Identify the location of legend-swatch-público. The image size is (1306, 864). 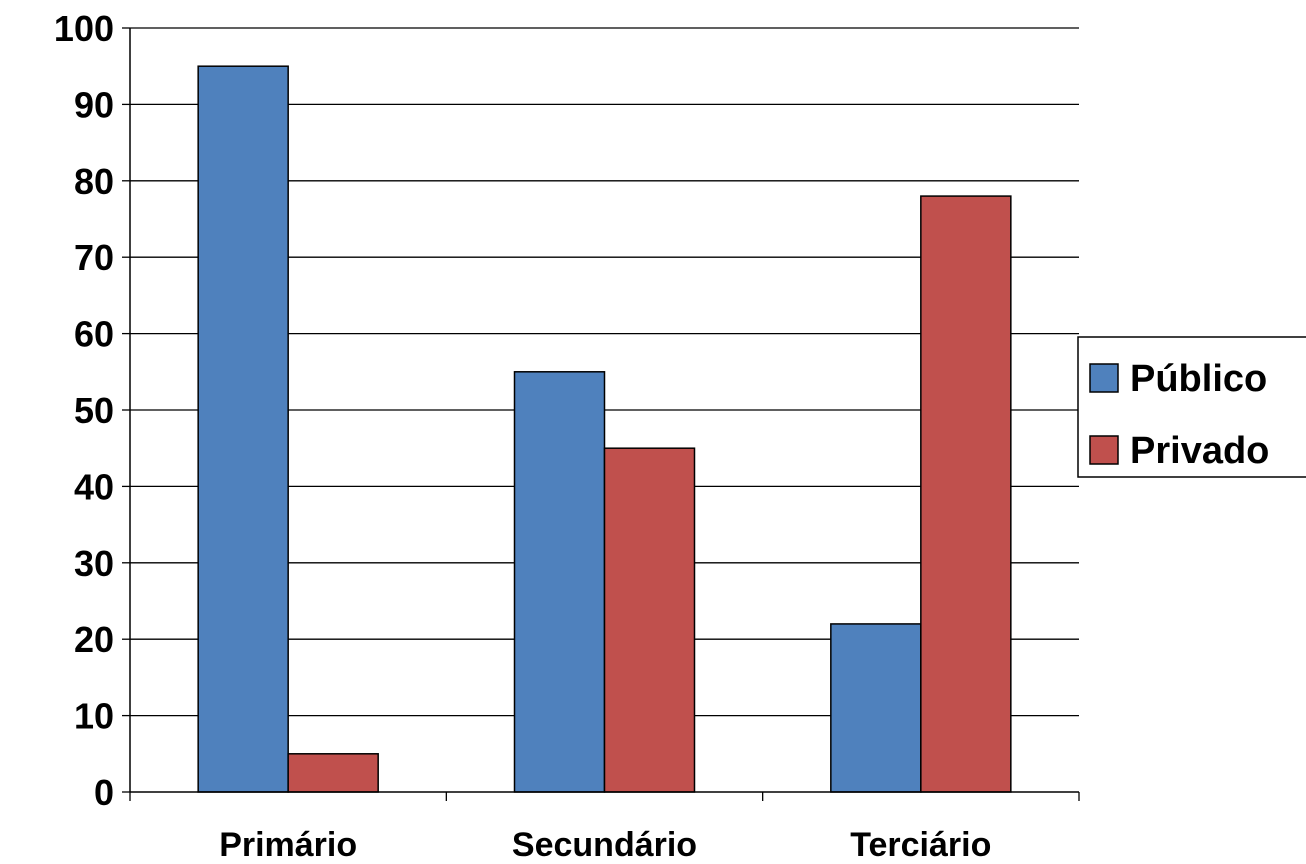
(1104, 378).